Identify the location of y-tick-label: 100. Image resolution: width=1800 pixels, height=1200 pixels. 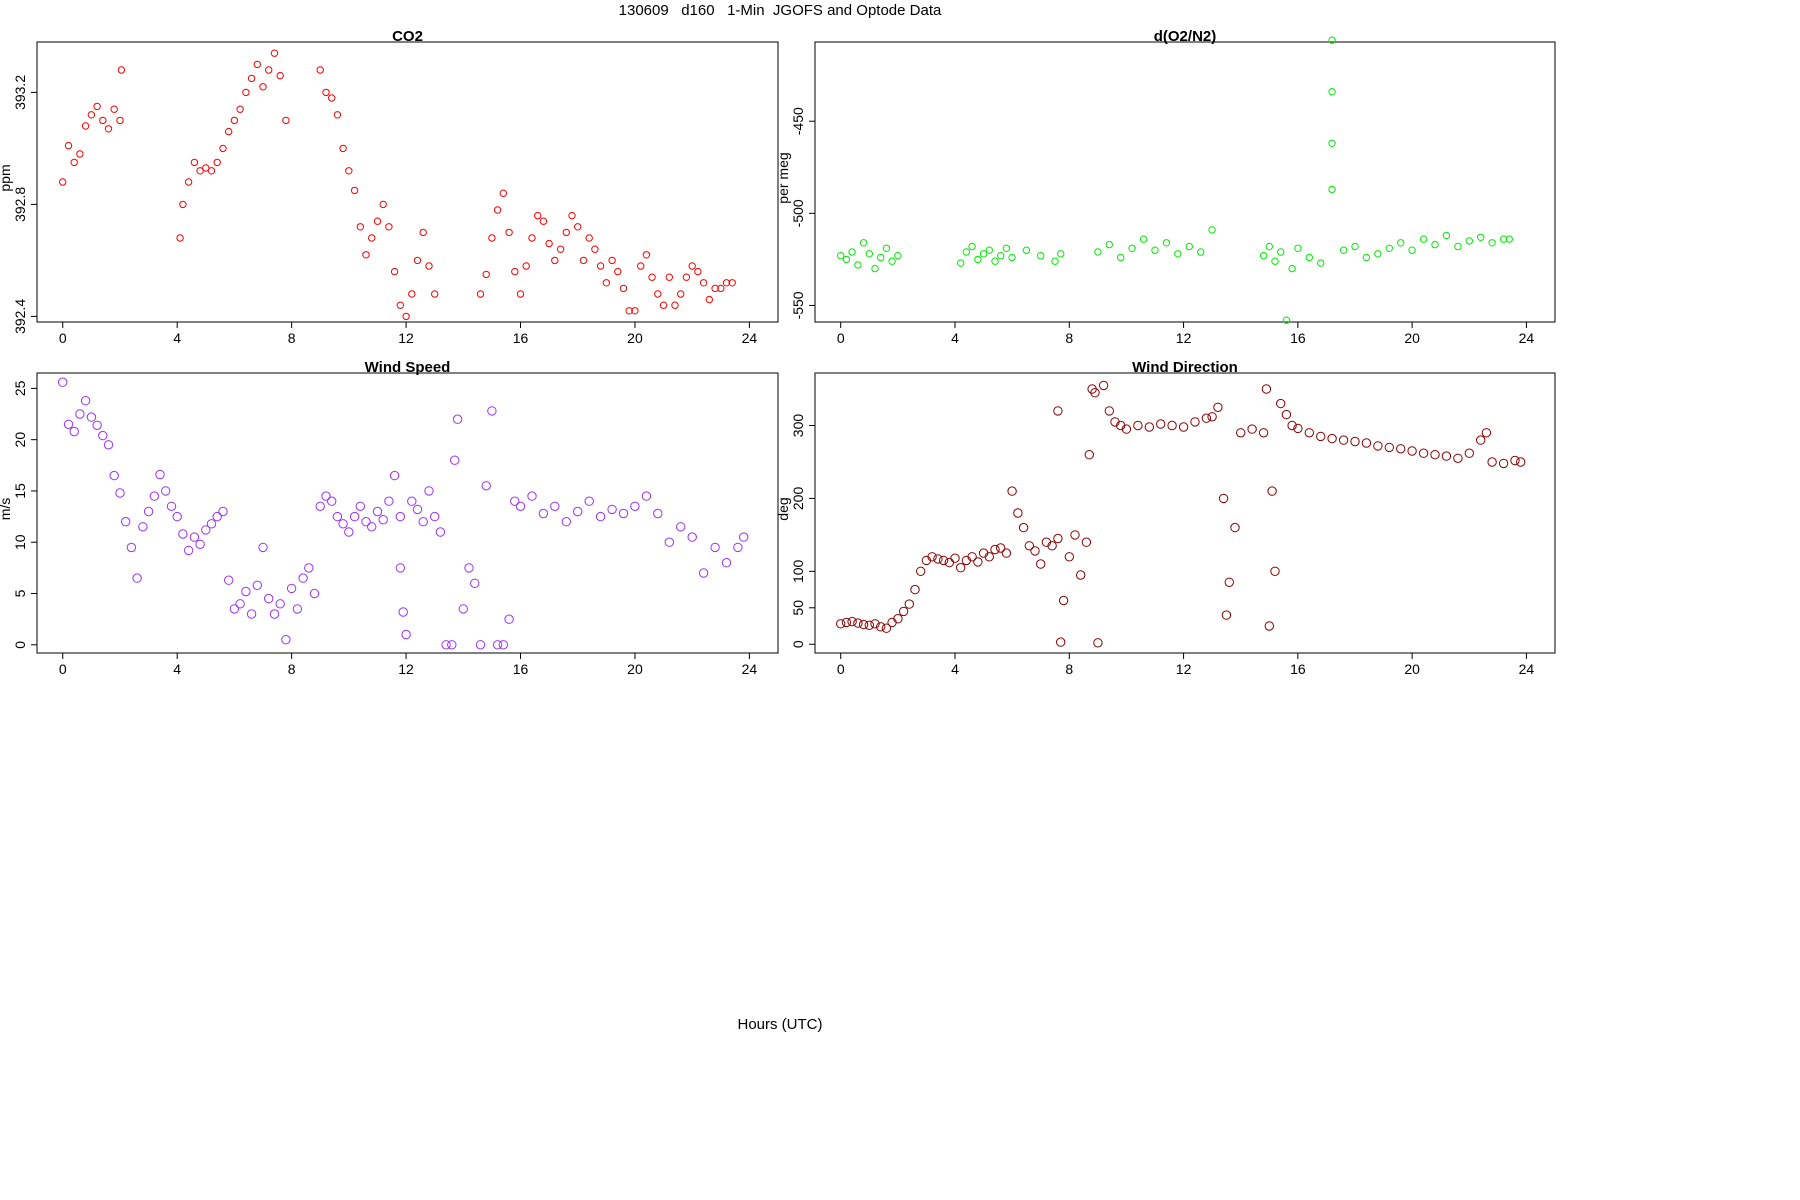
(798, 571).